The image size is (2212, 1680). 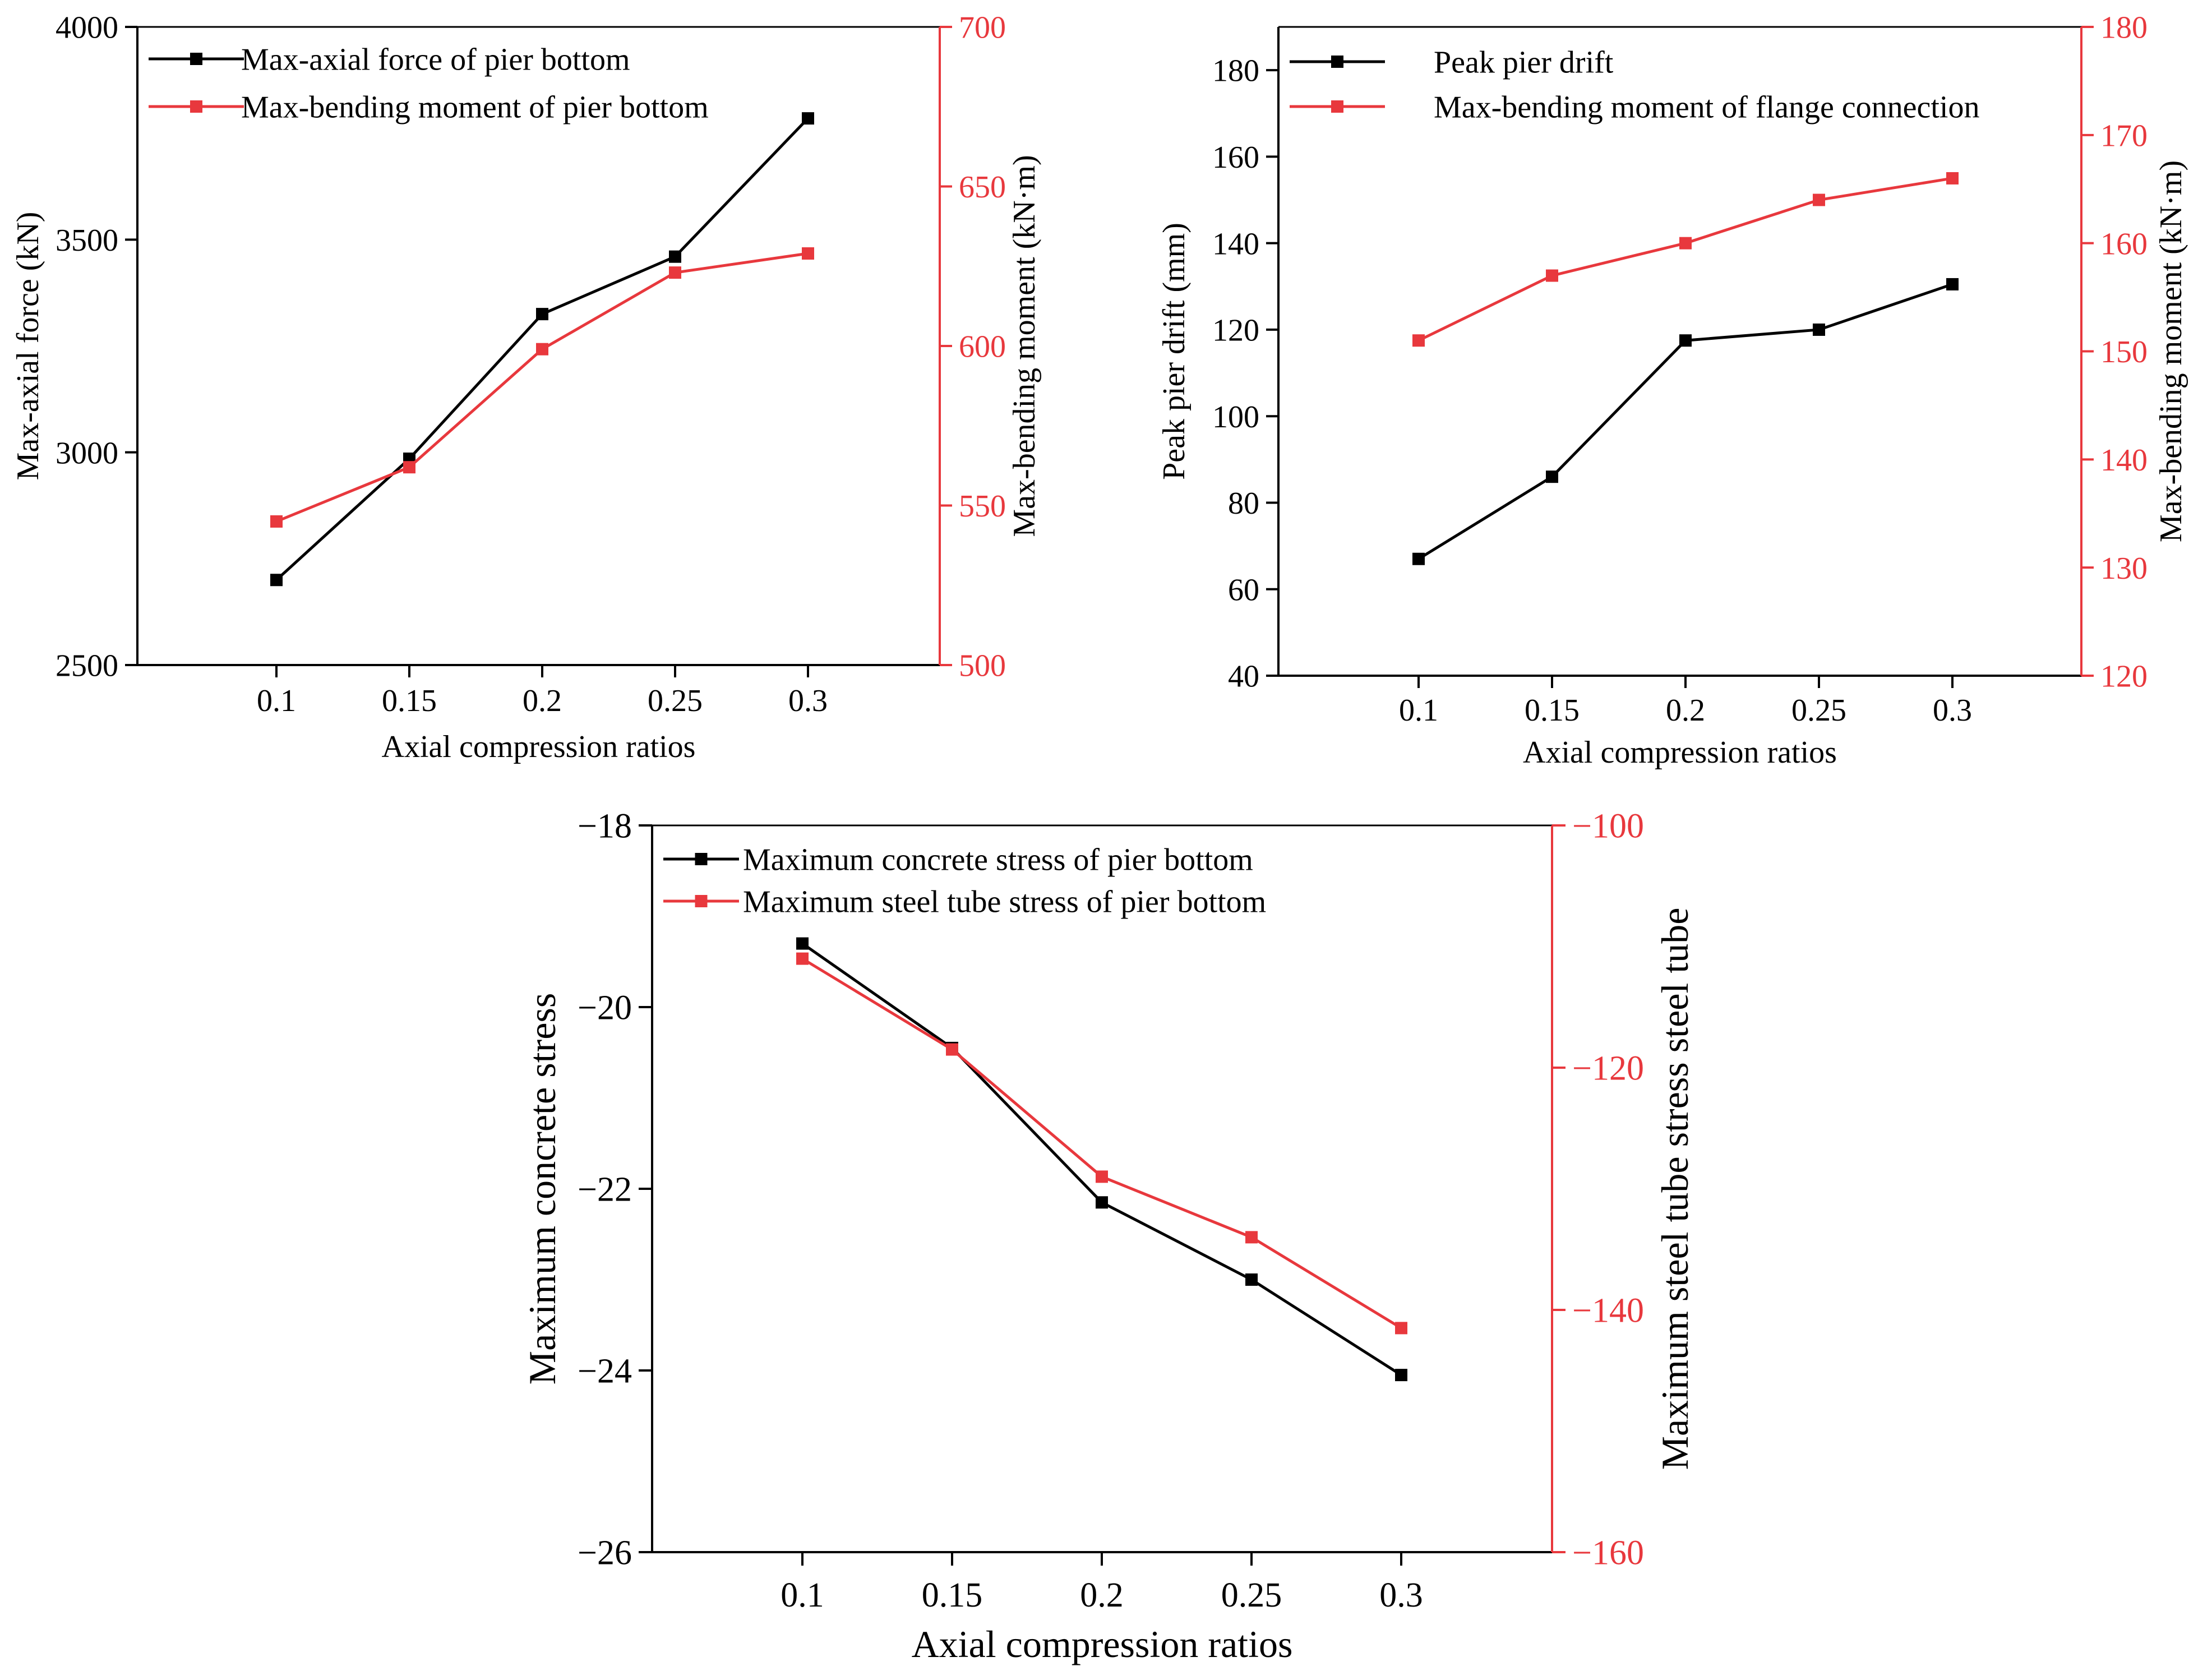 What do you see at coordinates (1608, 1311) in the screenshot?
I see `y-right-tick-label: −140` at bounding box center [1608, 1311].